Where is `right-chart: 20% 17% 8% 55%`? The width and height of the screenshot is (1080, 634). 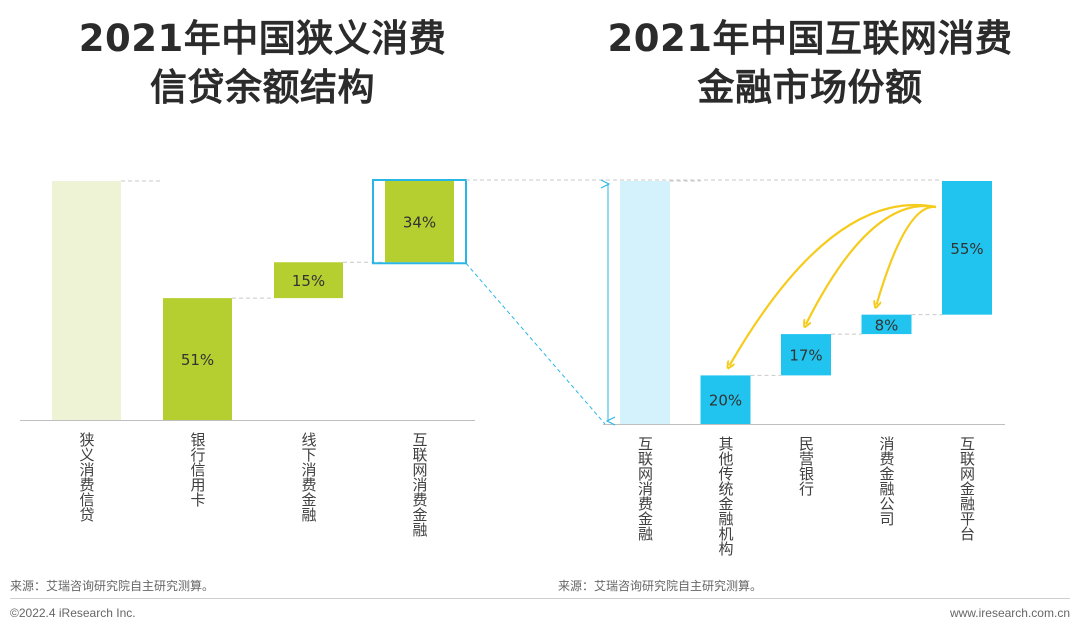 right-chart: 20% 17% 8% 55% is located at coordinates (804, 302).